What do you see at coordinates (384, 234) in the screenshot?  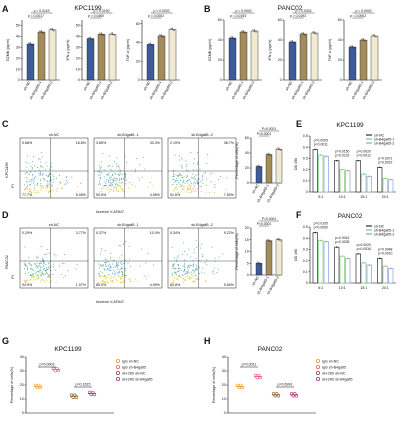 I see `legend-f-label-3: sh-B4galt5-2` at bounding box center [384, 234].